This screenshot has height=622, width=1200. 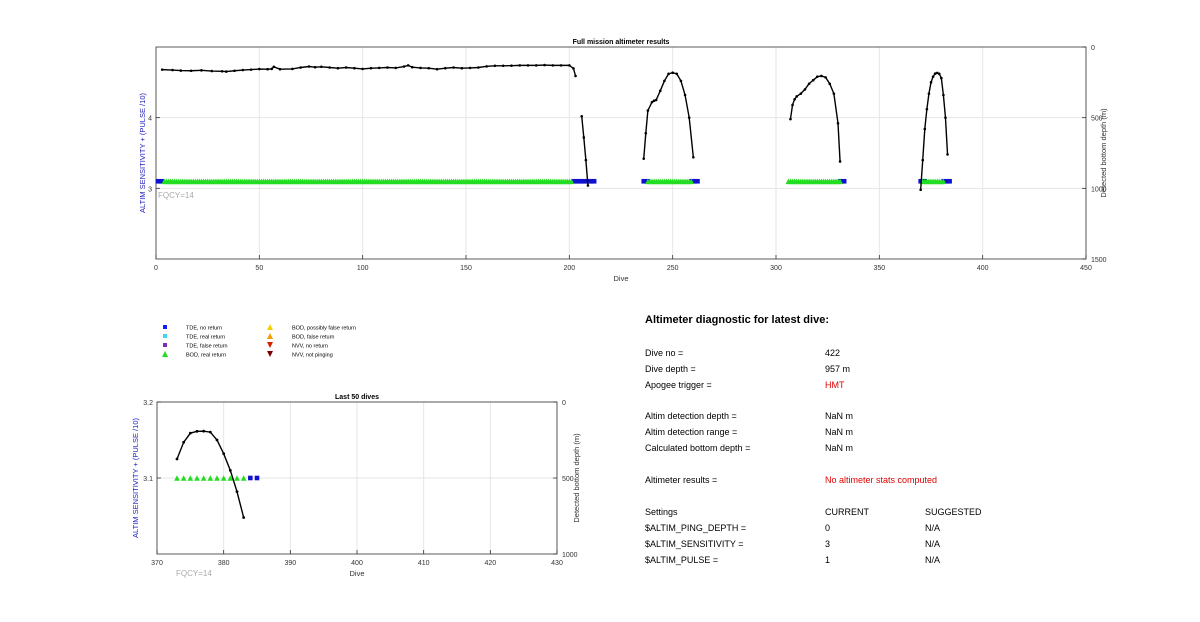 What do you see at coordinates (933, 560) in the screenshot?
I see `setting-suggested: N/A` at bounding box center [933, 560].